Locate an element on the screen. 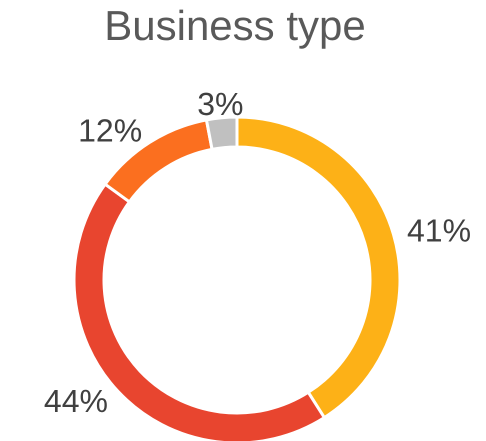 This screenshot has height=441, width=486. data-label: 41% is located at coordinates (439, 230).